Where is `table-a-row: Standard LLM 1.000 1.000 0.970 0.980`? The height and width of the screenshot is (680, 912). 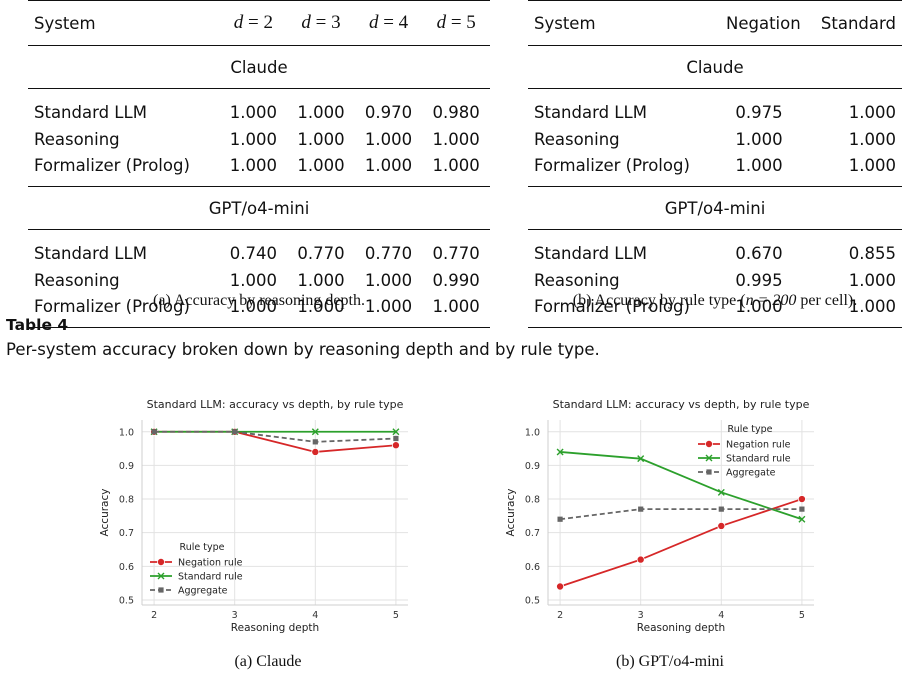
table-a-row: Standard LLM 1.000 1.000 0.970 0.980 is located at coordinates (257, 112).